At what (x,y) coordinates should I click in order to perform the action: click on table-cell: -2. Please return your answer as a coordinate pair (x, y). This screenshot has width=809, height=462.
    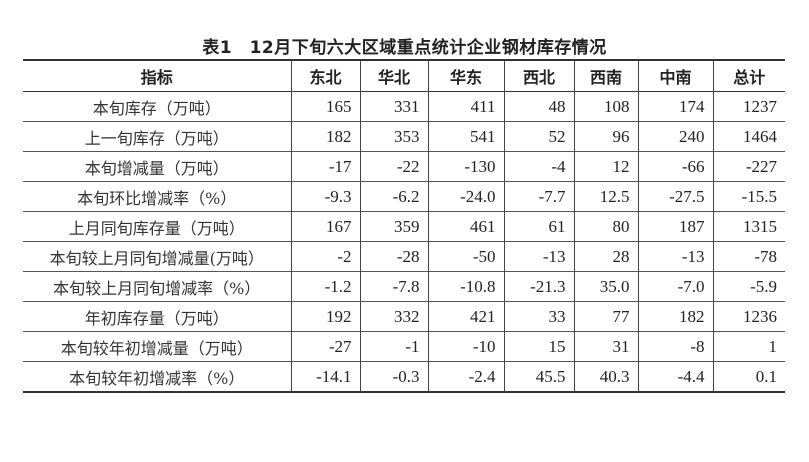
    Looking at the image, I should click on (325, 256).